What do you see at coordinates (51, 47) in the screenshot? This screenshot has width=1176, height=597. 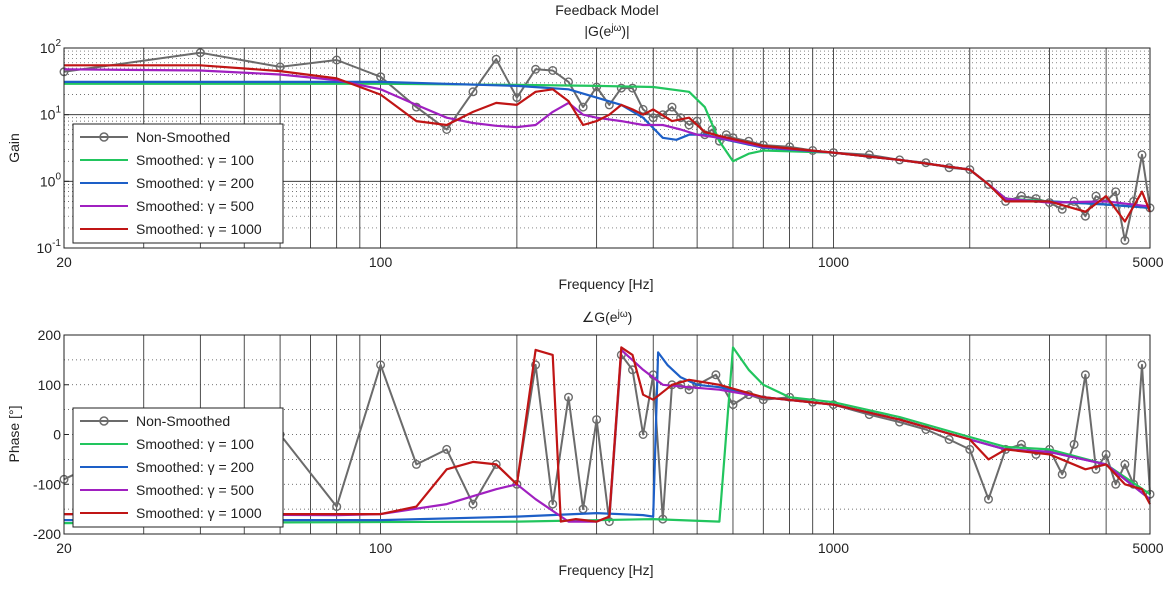 I see `gain-y-tick-label: 10²` at bounding box center [51, 47].